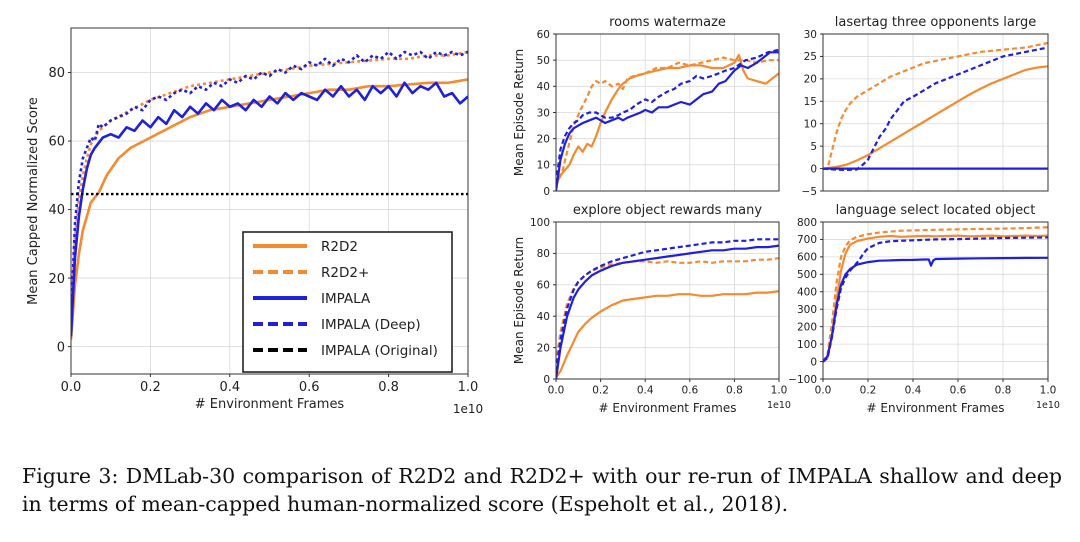 The image size is (1080, 542). What do you see at coordinates (936, 210) in the screenshot?
I see `chart-title: language select located object` at bounding box center [936, 210].